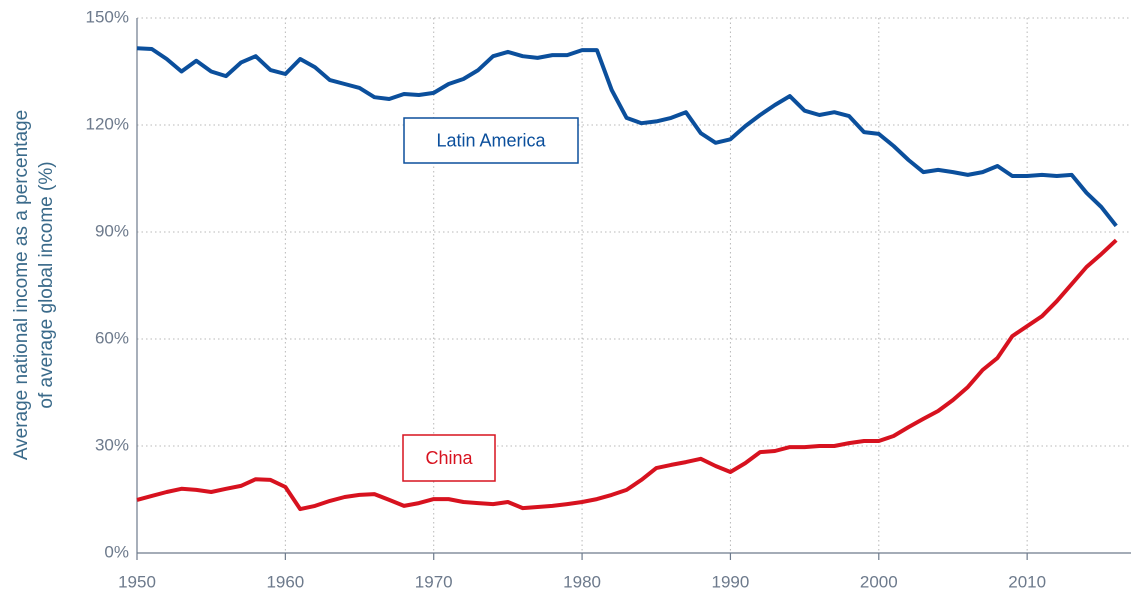  What do you see at coordinates (21, 285) in the screenshot?
I see `y-axis-label: Average national income as a percentage` at bounding box center [21, 285].